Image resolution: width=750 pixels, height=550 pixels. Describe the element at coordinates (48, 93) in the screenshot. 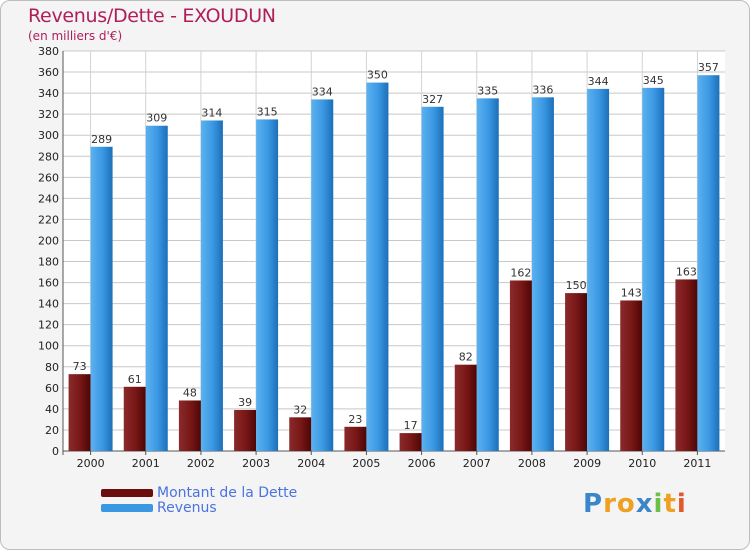

I see `y-tick-label: 340` at that location.